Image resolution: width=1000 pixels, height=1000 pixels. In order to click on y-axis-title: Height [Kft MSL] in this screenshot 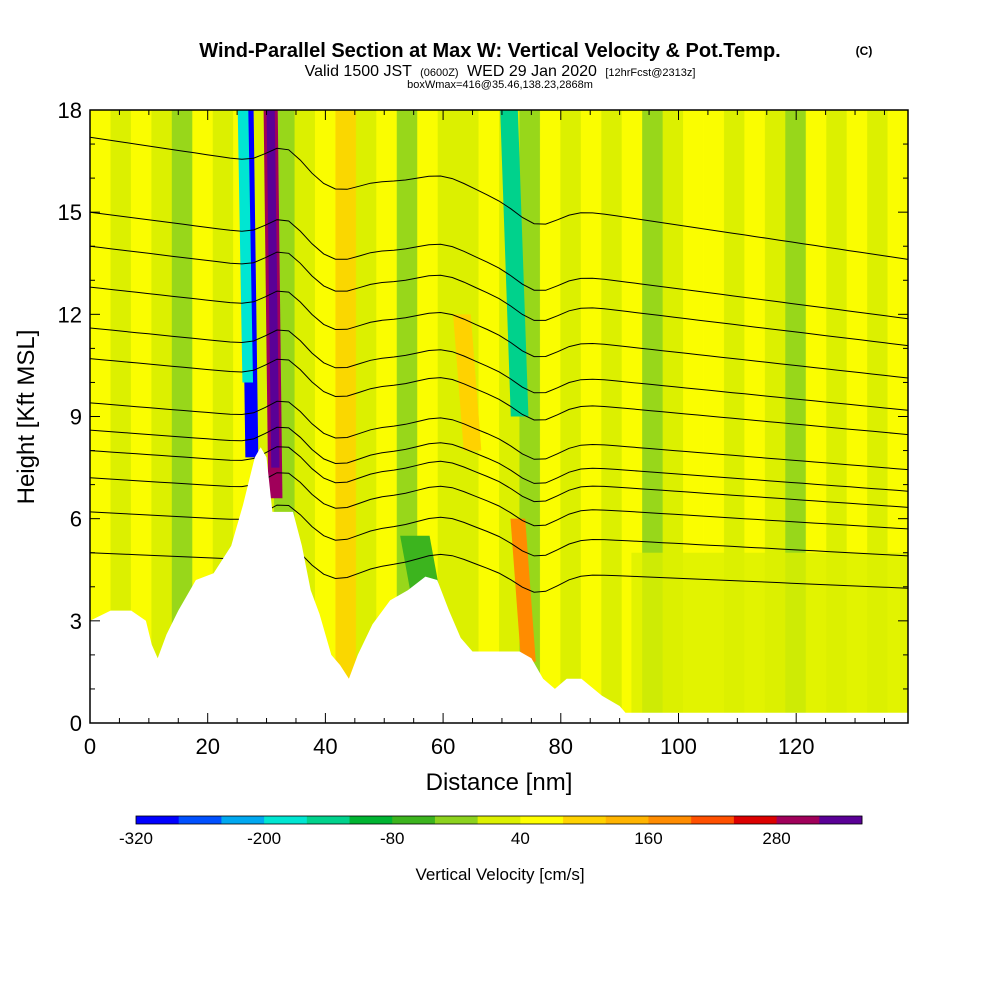, I will do `click(26, 417)`.